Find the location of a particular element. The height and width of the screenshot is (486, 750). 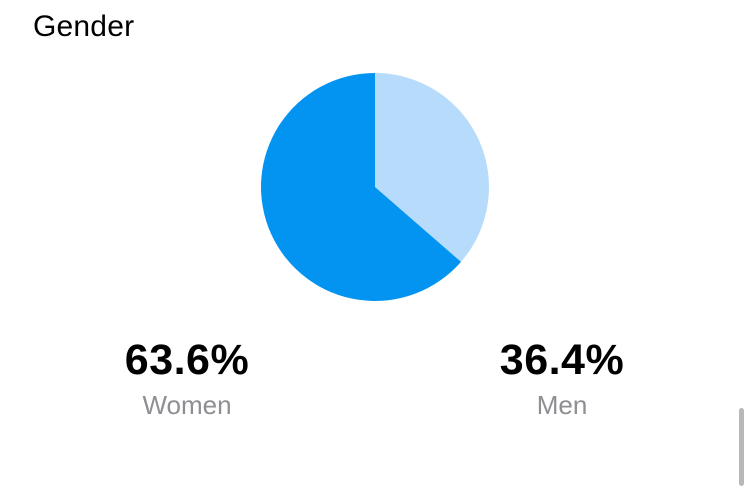

men-percentage: 36.4% is located at coordinates (562, 360).